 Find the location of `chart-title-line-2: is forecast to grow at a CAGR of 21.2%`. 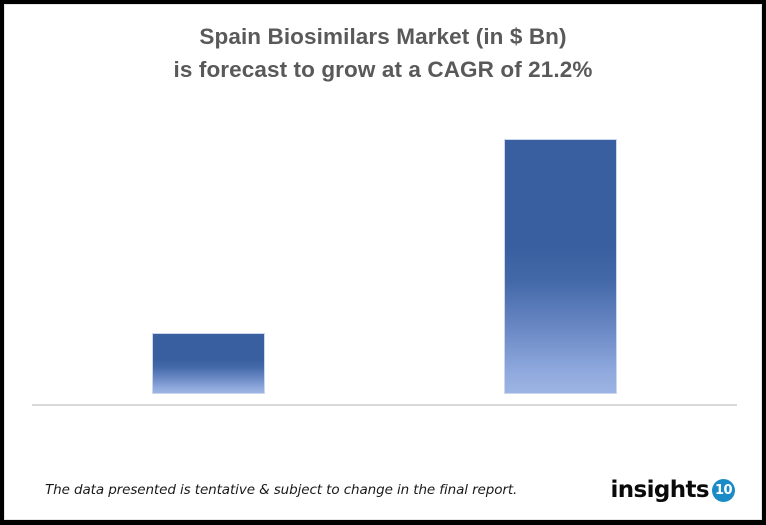

chart-title-line-2: is forecast to grow at a CAGR of 21.2% is located at coordinates (383, 69).